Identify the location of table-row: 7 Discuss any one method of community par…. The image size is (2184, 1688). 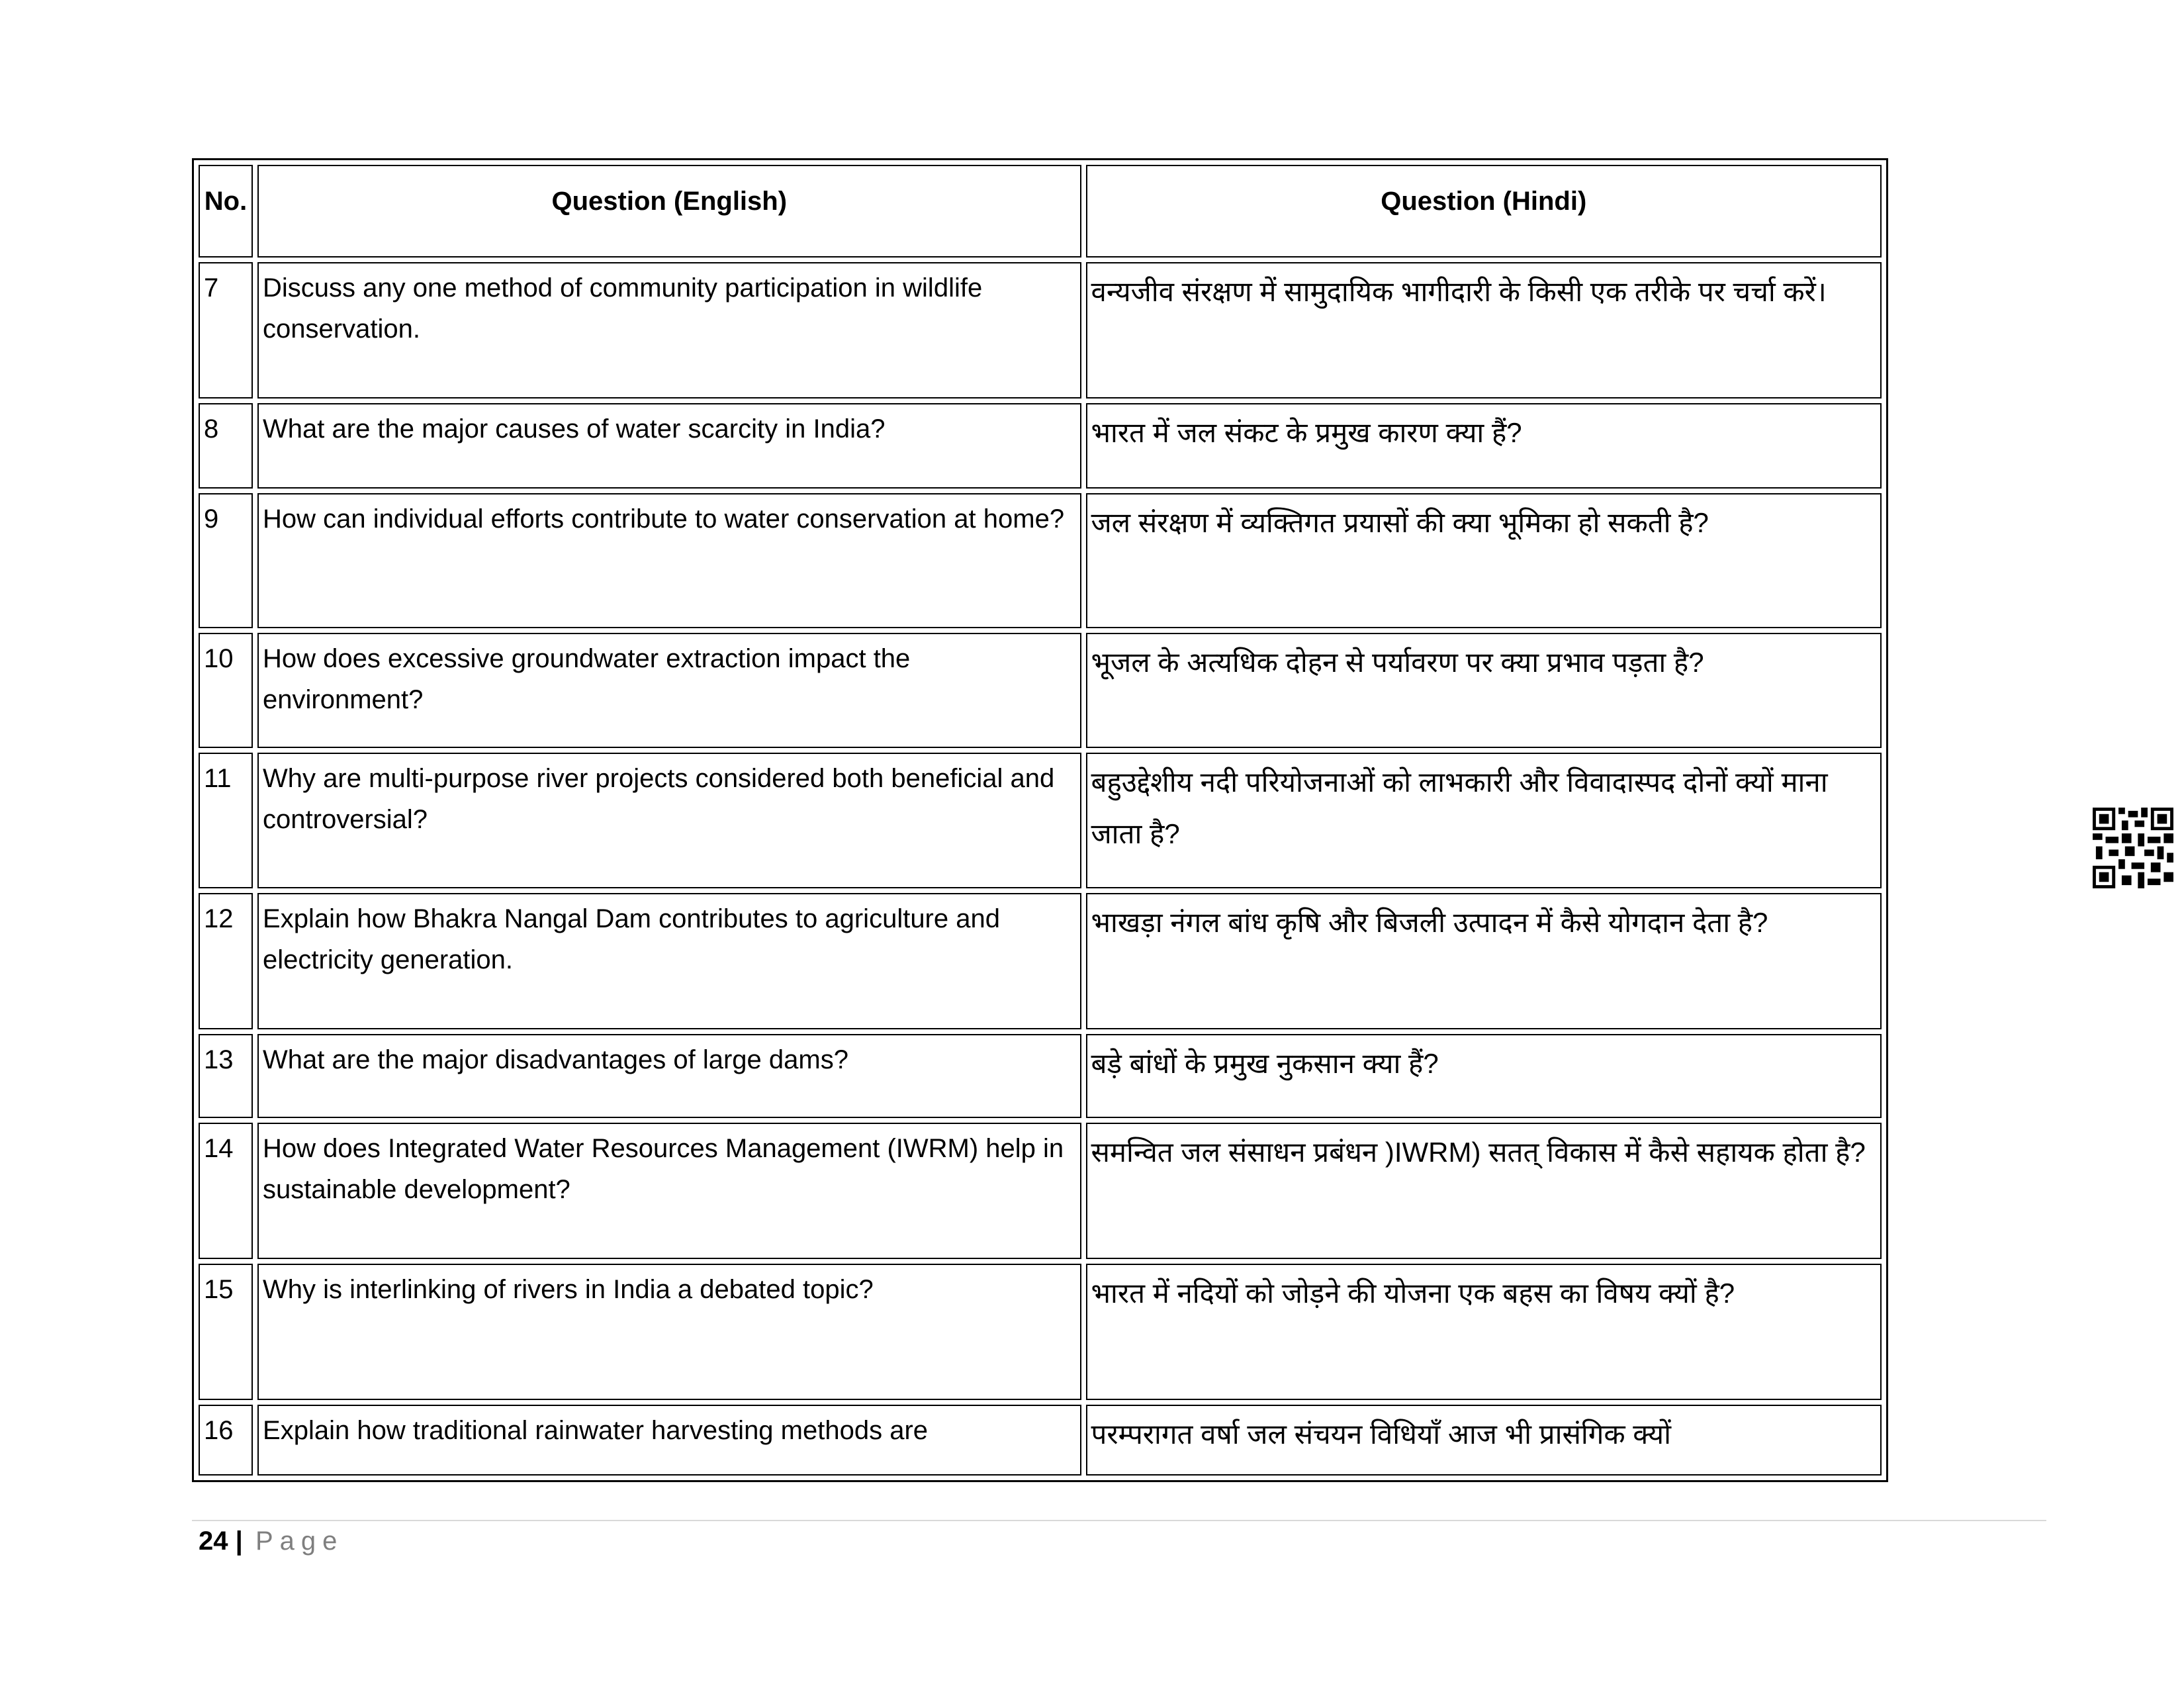
(1040, 330).